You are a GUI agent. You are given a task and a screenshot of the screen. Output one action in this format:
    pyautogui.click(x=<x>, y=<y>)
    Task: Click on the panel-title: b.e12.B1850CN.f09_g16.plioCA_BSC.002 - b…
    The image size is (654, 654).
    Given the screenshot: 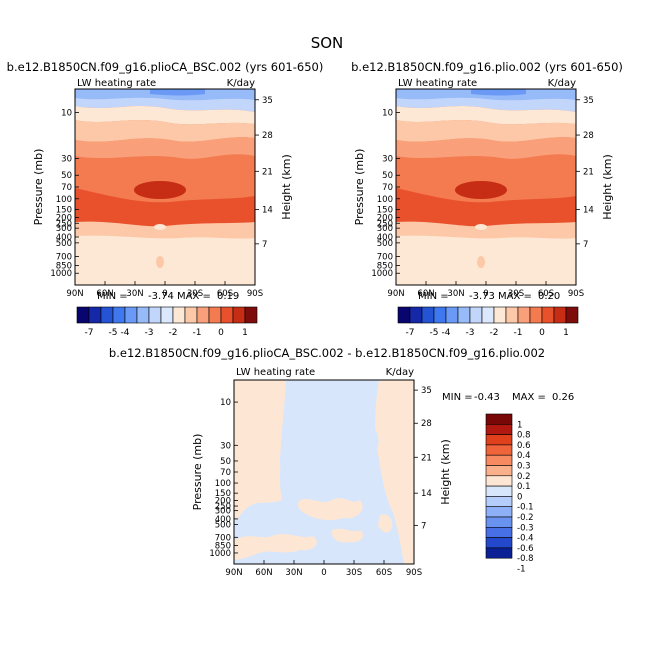 What is the action you would take?
    pyautogui.click(x=327, y=353)
    